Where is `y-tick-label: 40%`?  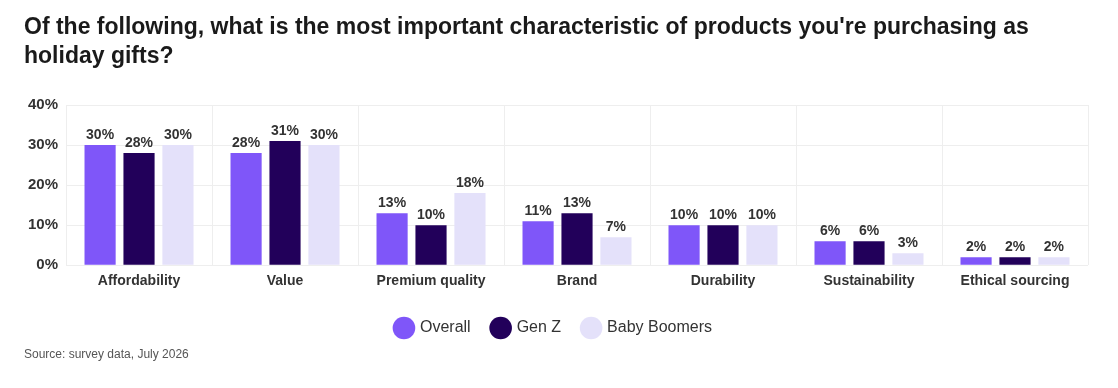
y-tick-label: 40% is located at coordinates (43, 104).